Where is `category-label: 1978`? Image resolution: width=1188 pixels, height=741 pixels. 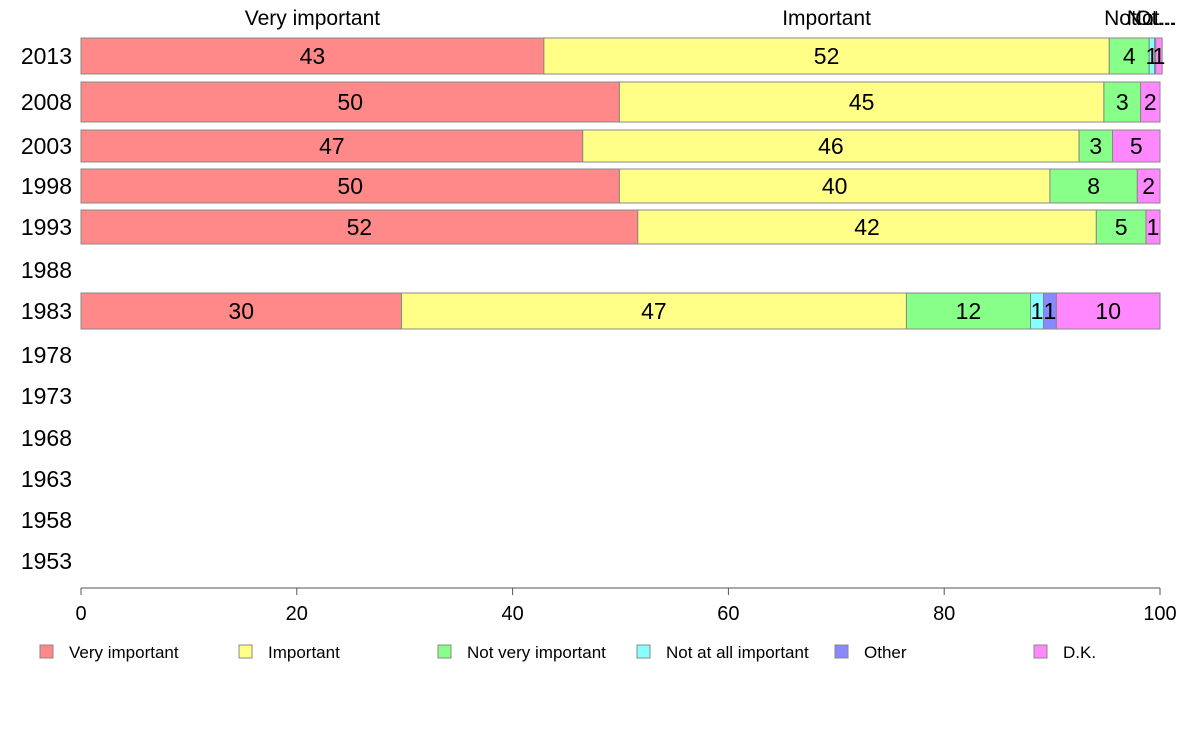
category-label: 1978 is located at coordinates (46, 355).